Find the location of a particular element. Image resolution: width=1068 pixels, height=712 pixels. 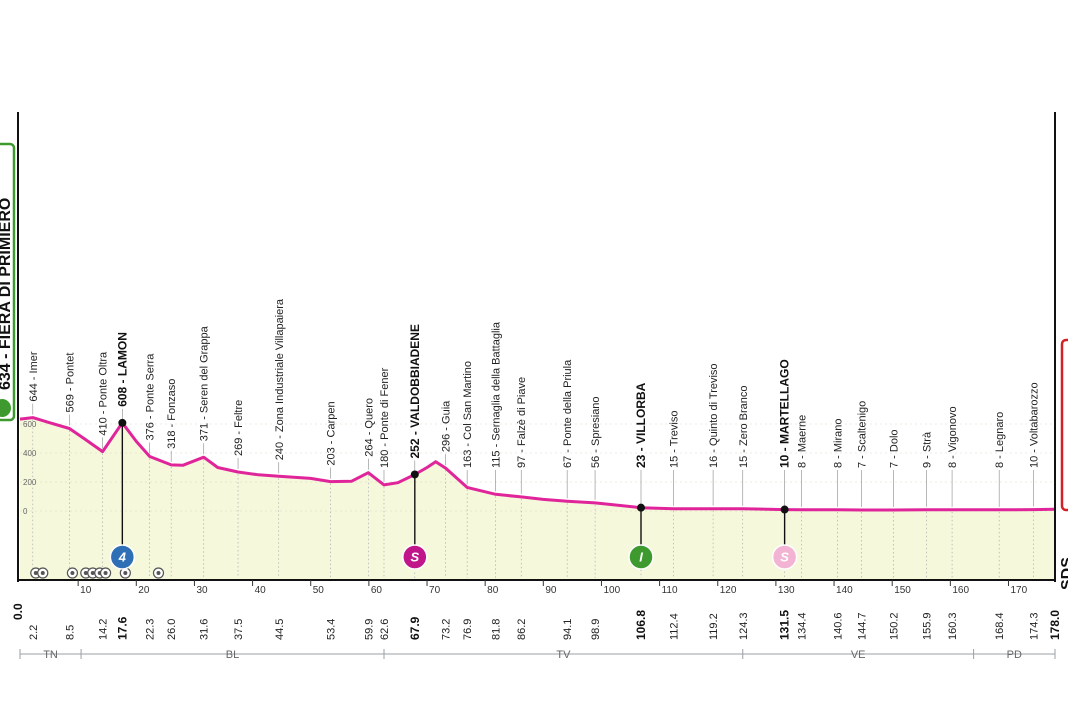

x-tick-label: 30 is located at coordinates (202, 590).